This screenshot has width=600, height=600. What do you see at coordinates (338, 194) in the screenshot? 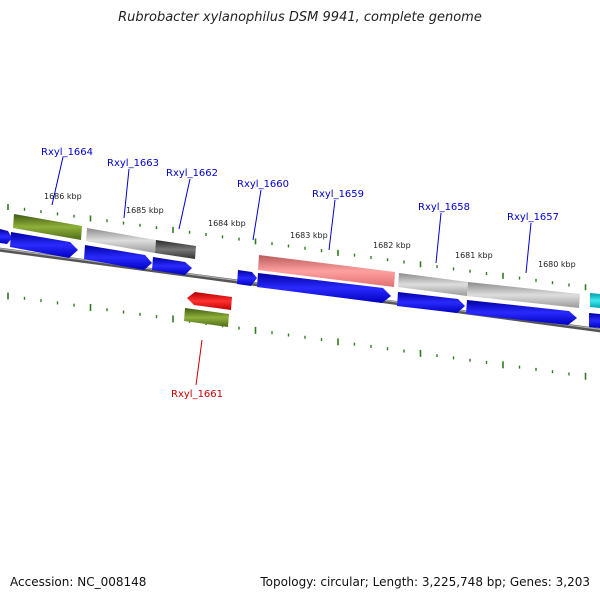
I see `gene-label-rxyl-1659: Rxyl_1659` at bounding box center [338, 194].